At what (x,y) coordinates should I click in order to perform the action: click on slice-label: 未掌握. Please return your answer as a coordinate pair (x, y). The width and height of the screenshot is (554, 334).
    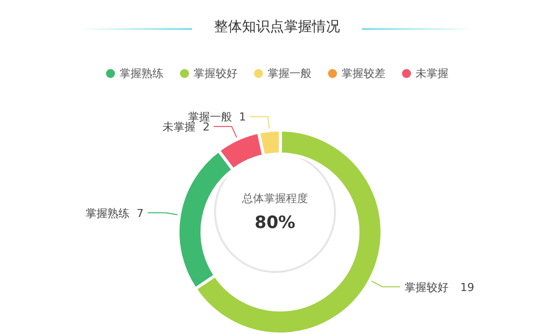
    Looking at the image, I should click on (179, 127).